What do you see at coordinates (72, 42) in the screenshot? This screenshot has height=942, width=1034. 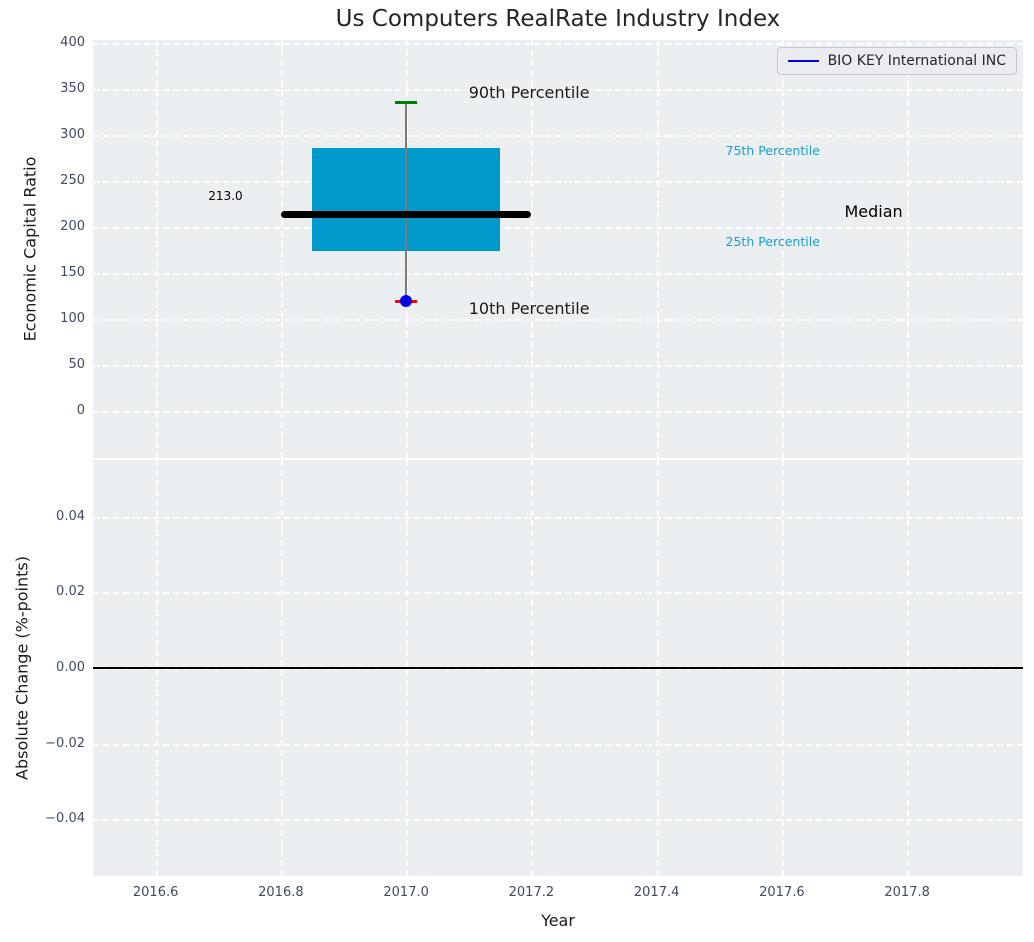 I see `y-tick-label: 400` at bounding box center [72, 42].